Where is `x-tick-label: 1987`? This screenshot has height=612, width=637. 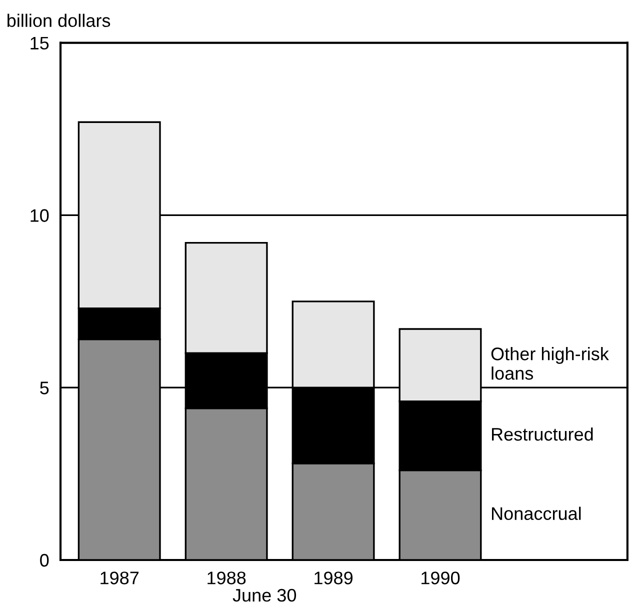
x-tick-label: 1987 is located at coordinates (119, 578).